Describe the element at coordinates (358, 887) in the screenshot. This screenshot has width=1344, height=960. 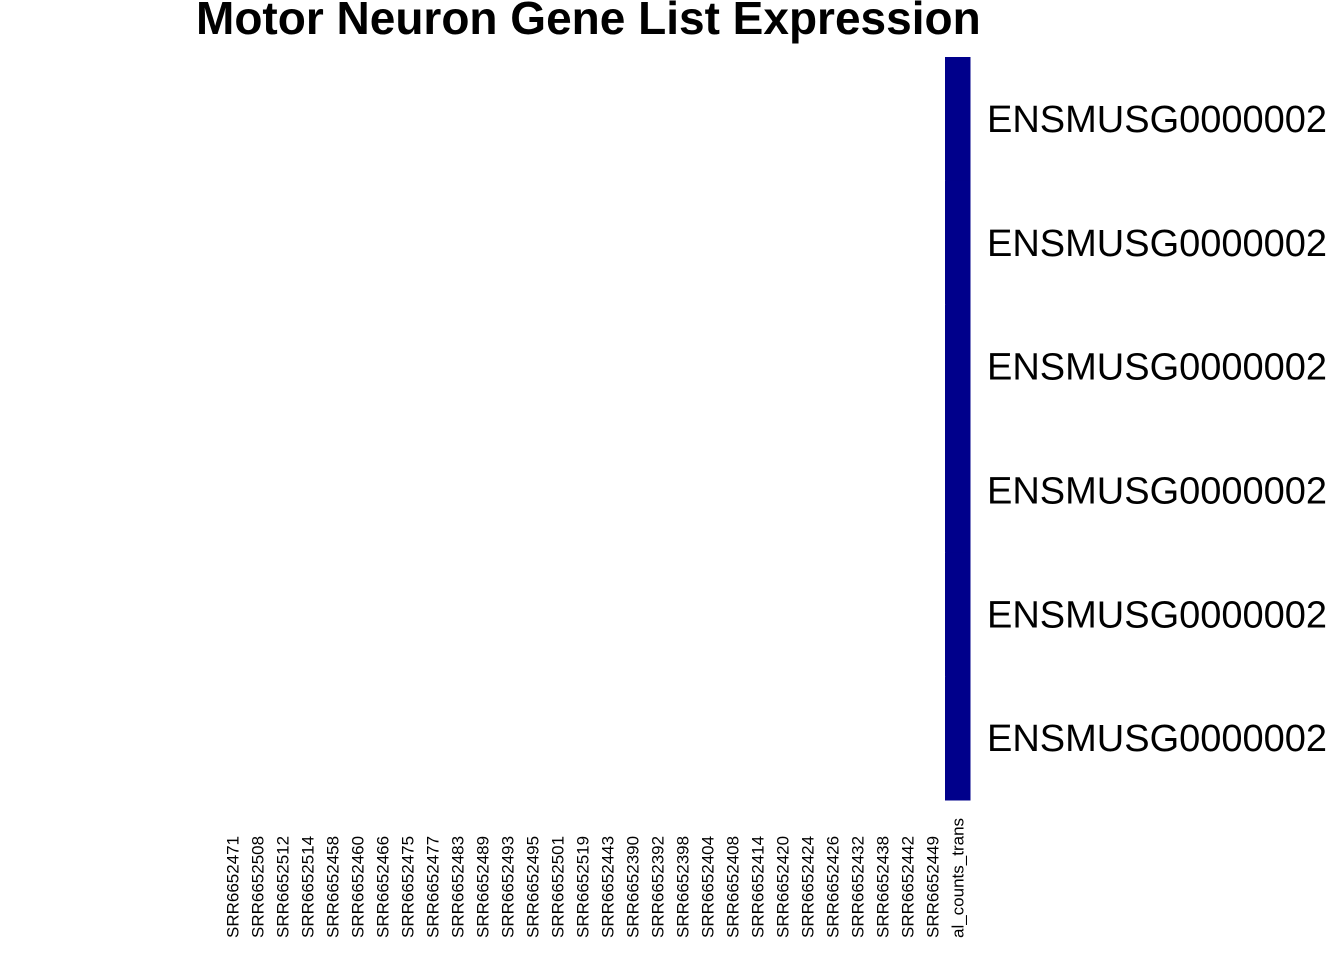
I see `column-label: SRR6652460` at that location.